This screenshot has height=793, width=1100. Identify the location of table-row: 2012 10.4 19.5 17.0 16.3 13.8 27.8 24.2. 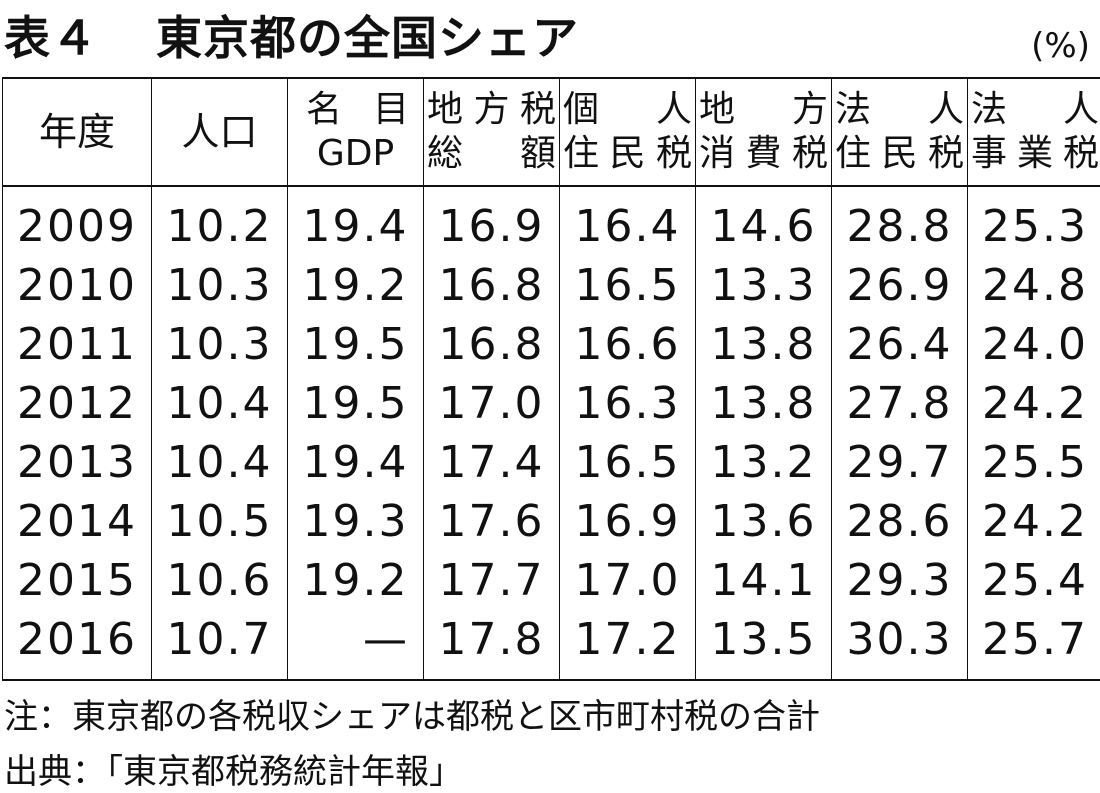
(551, 403).